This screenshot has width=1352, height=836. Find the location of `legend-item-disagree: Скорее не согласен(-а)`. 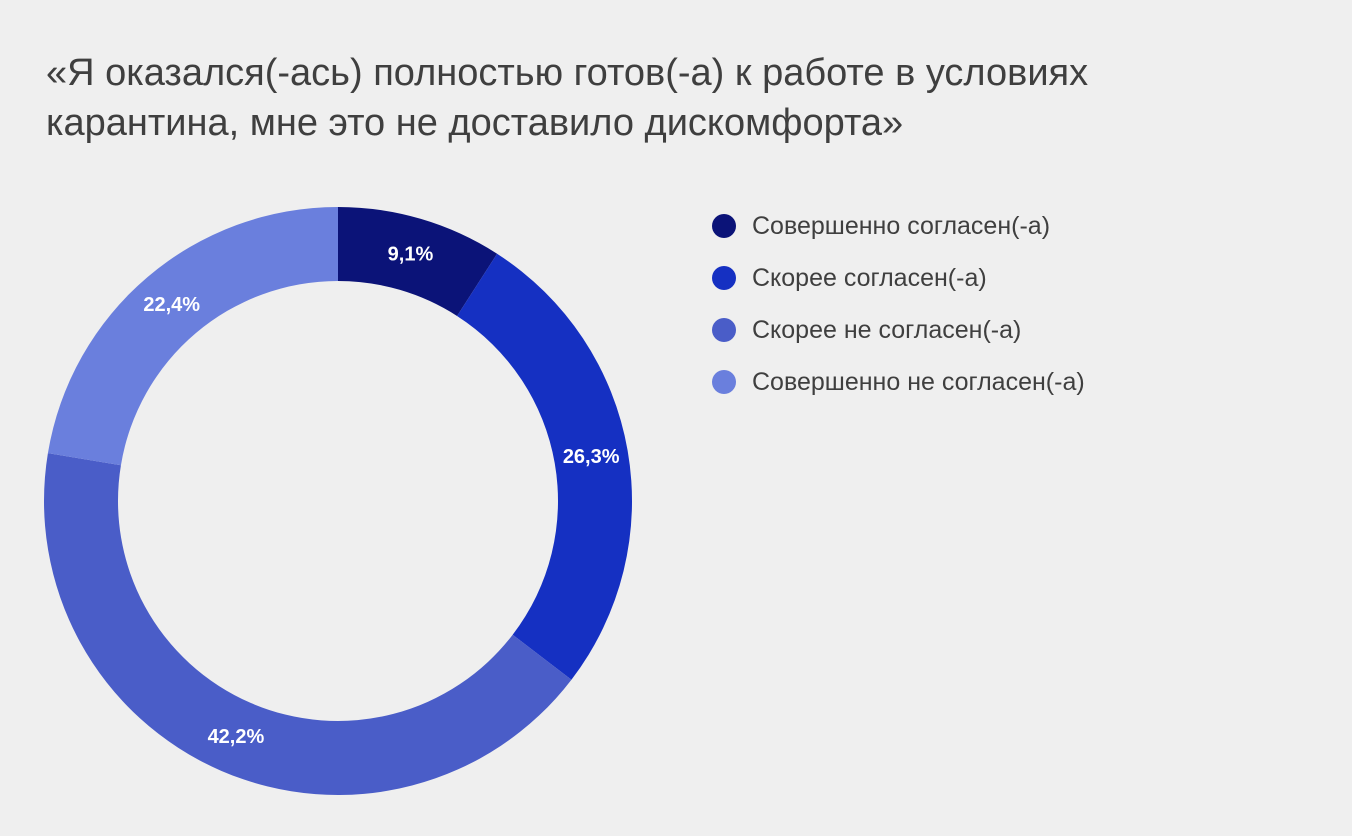

legend-item-disagree: Скорее не согласен(-а) is located at coordinates (898, 330).